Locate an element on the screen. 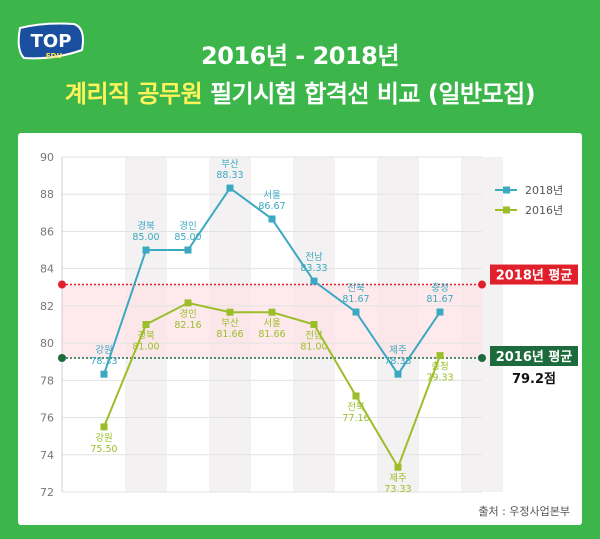 This screenshot has height=539, width=600. logo-text: TOP is located at coordinates (51, 41).